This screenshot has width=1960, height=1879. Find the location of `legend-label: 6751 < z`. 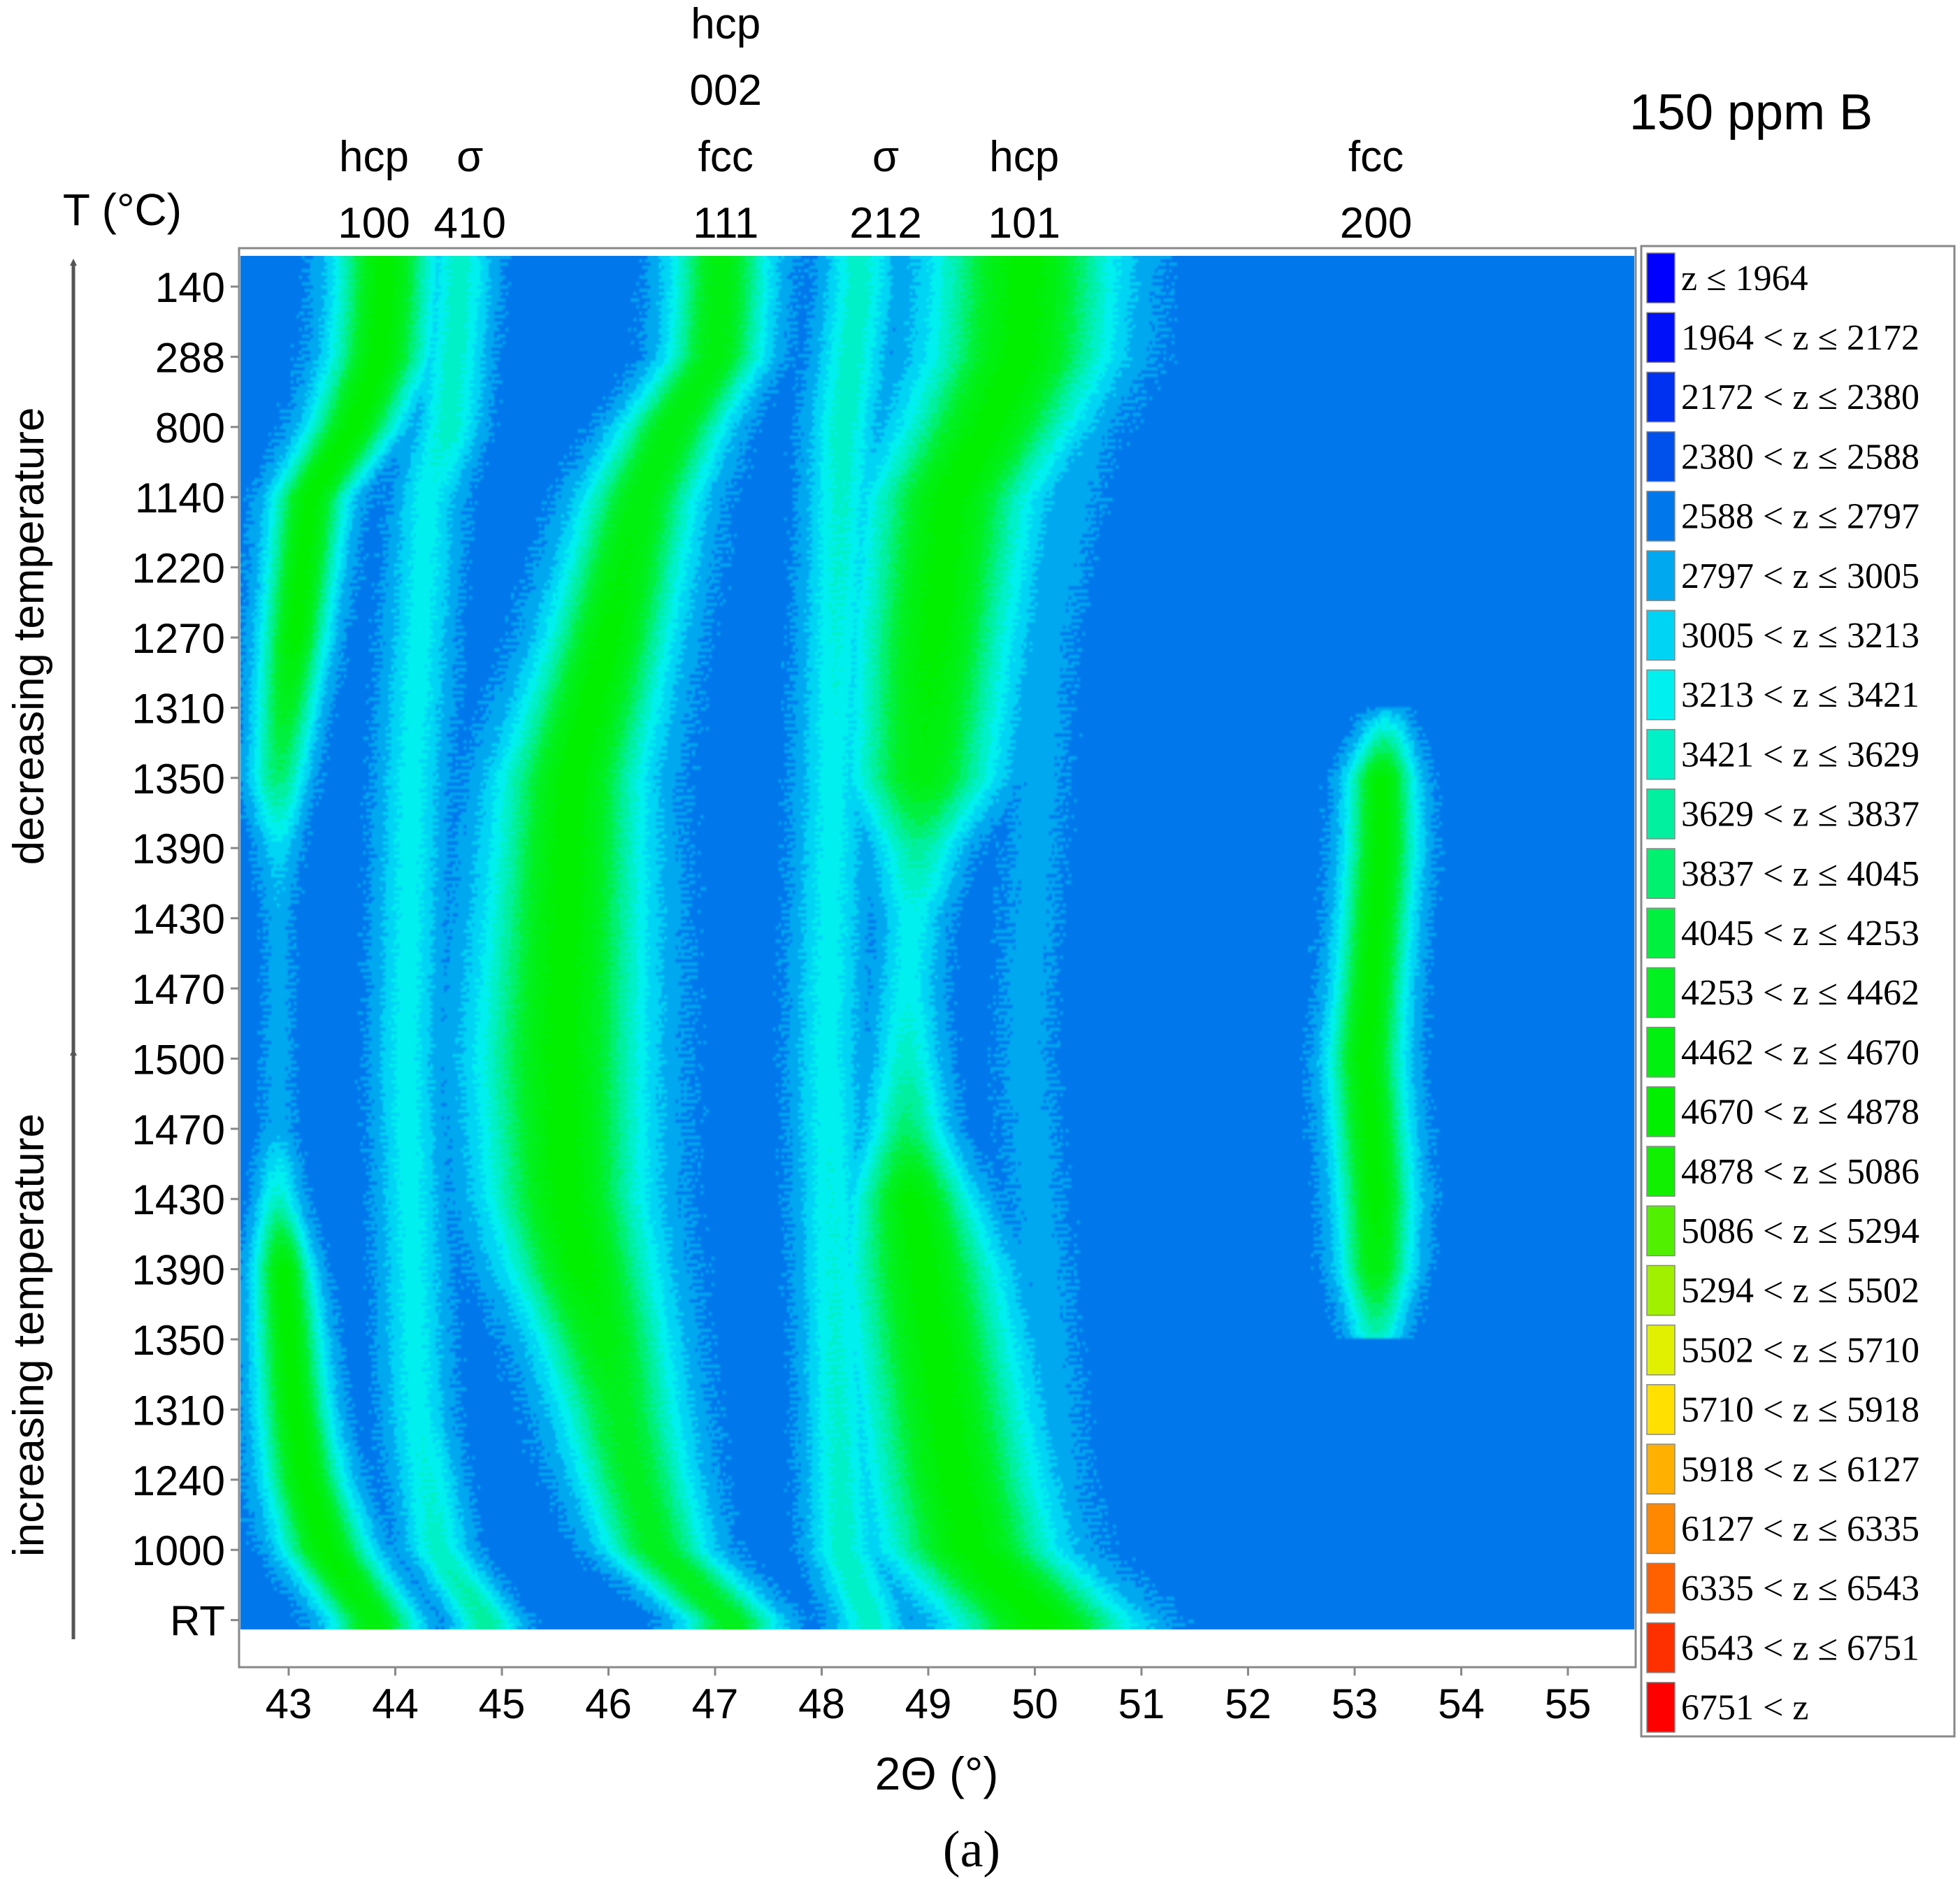

legend-label: 6751 < z is located at coordinates (1744, 1708).